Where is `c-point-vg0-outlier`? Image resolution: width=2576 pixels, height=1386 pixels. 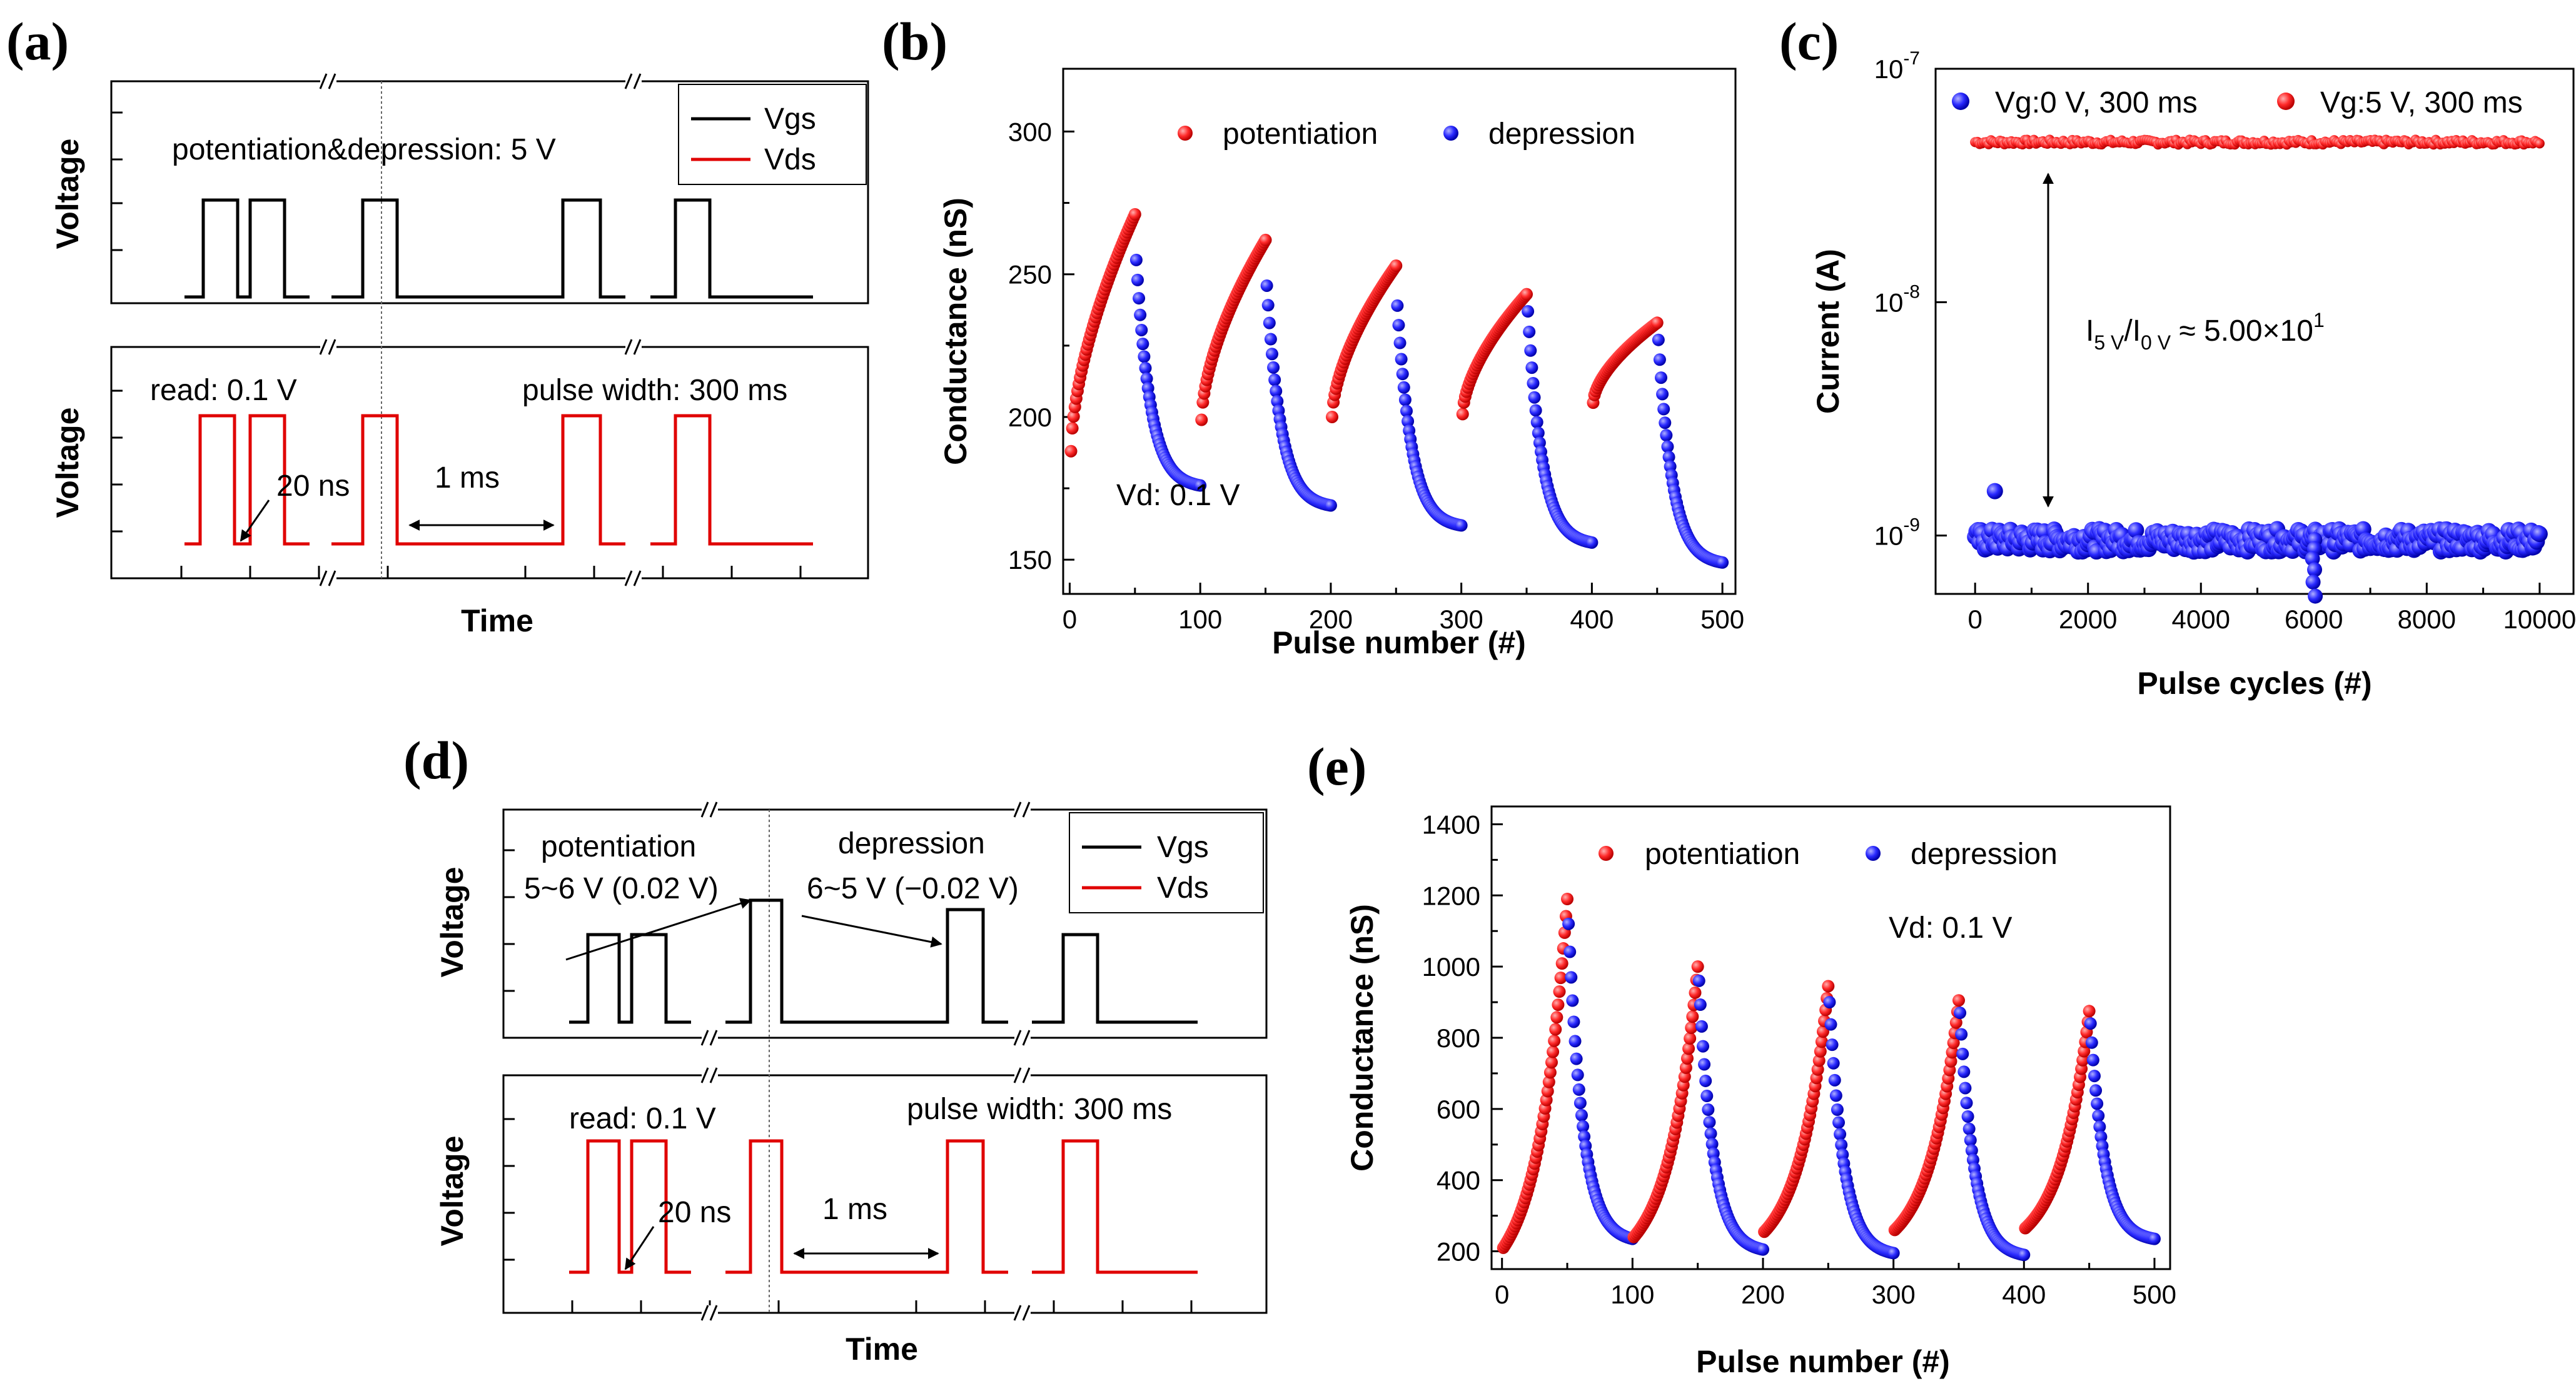 c-point-vg0-outlier is located at coordinates (1994, 491).